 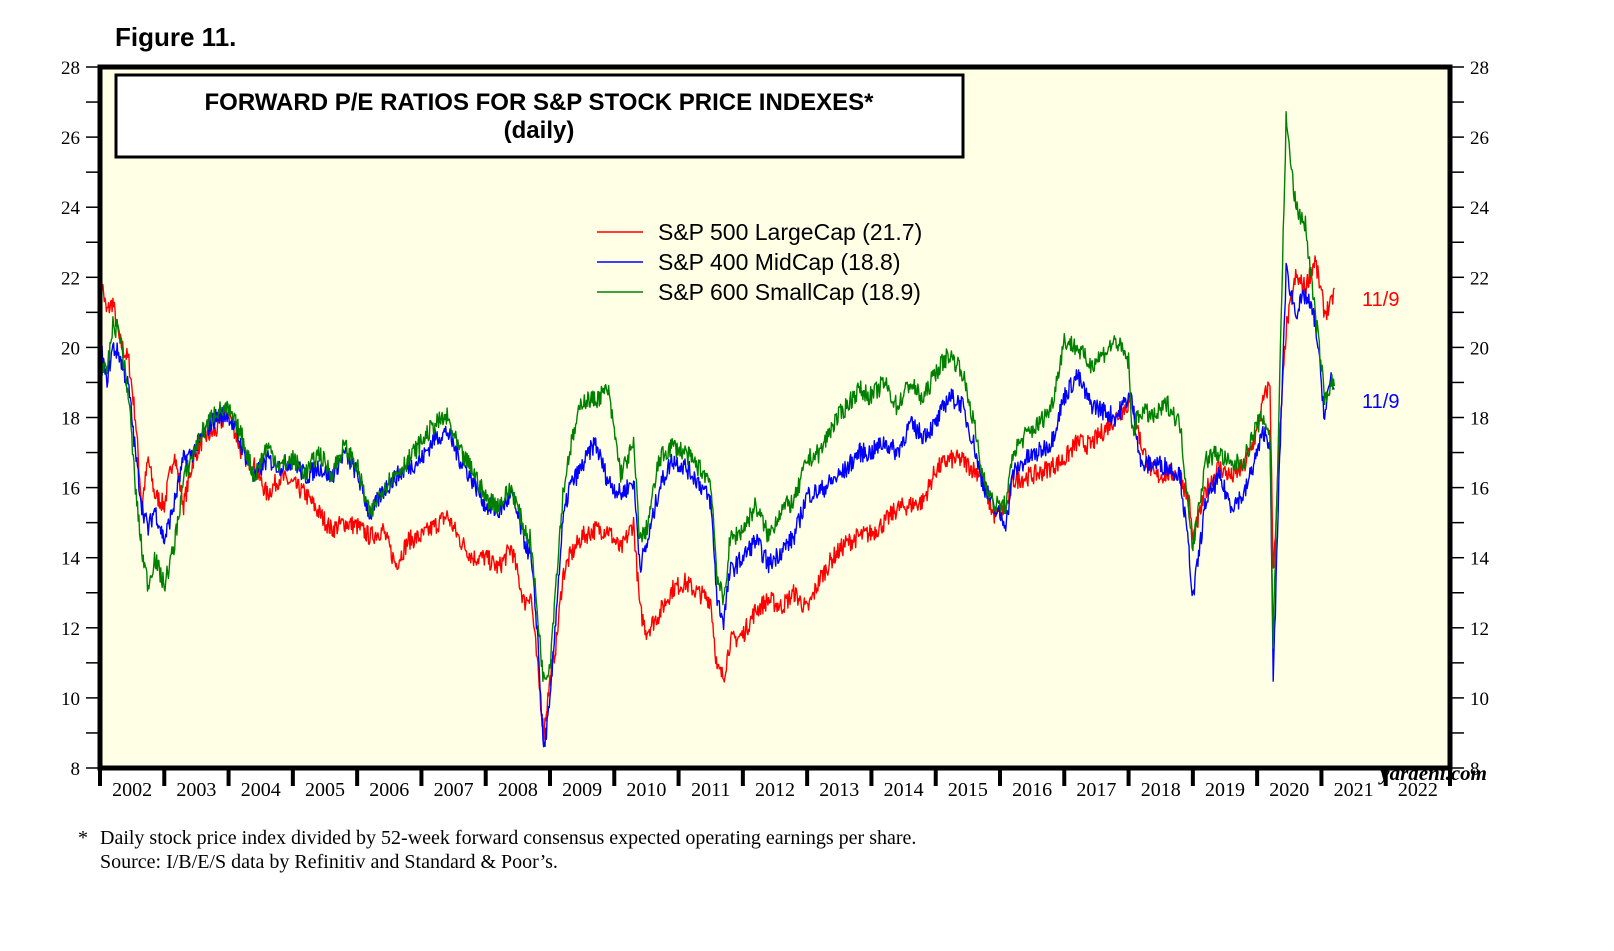 What do you see at coordinates (325, 790) in the screenshot?
I see `x-tick-label: 2005` at bounding box center [325, 790].